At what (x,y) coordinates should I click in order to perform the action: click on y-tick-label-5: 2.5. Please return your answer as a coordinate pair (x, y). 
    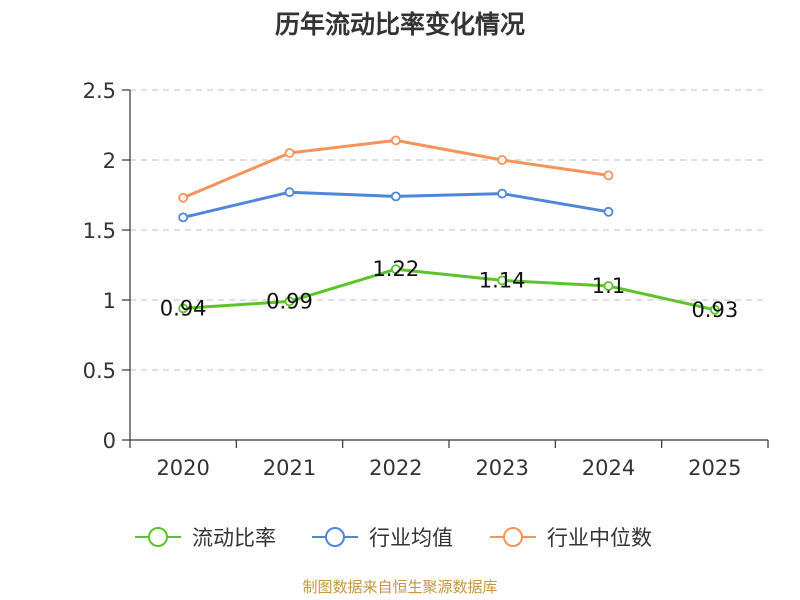
    Looking at the image, I should click on (99, 91).